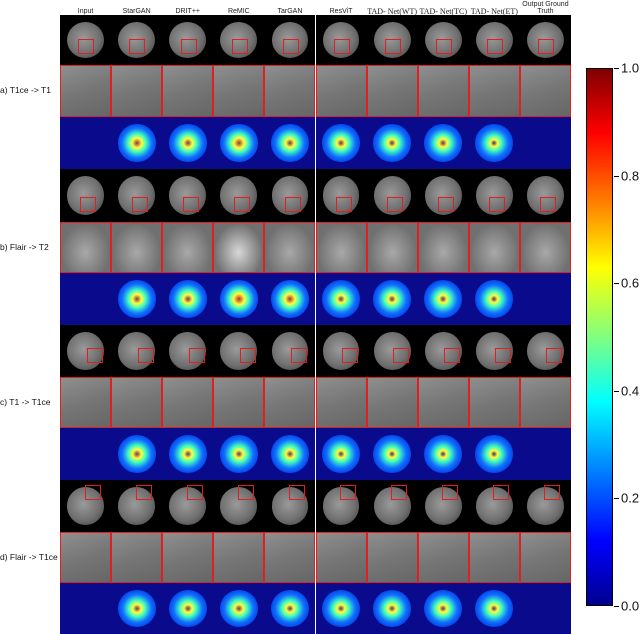 The width and height of the screenshot is (640, 634). What do you see at coordinates (25, 90) in the screenshot?
I see `row-label: a) T1ce -> T1` at bounding box center [25, 90].